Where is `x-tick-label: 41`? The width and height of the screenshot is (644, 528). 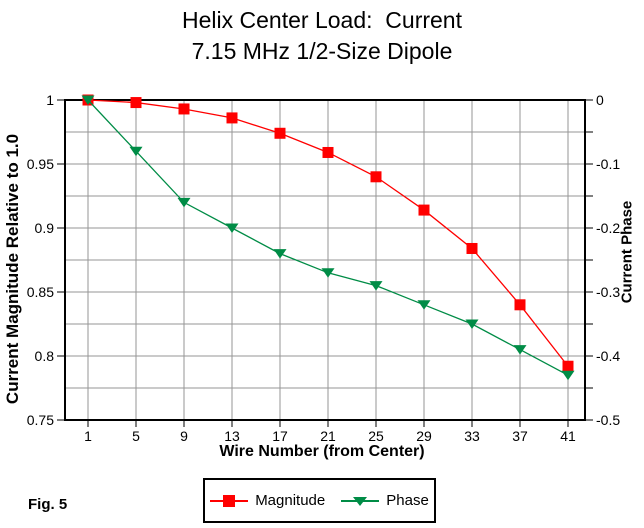
x-tick-label: 41 is located at coordinates (568, 436).